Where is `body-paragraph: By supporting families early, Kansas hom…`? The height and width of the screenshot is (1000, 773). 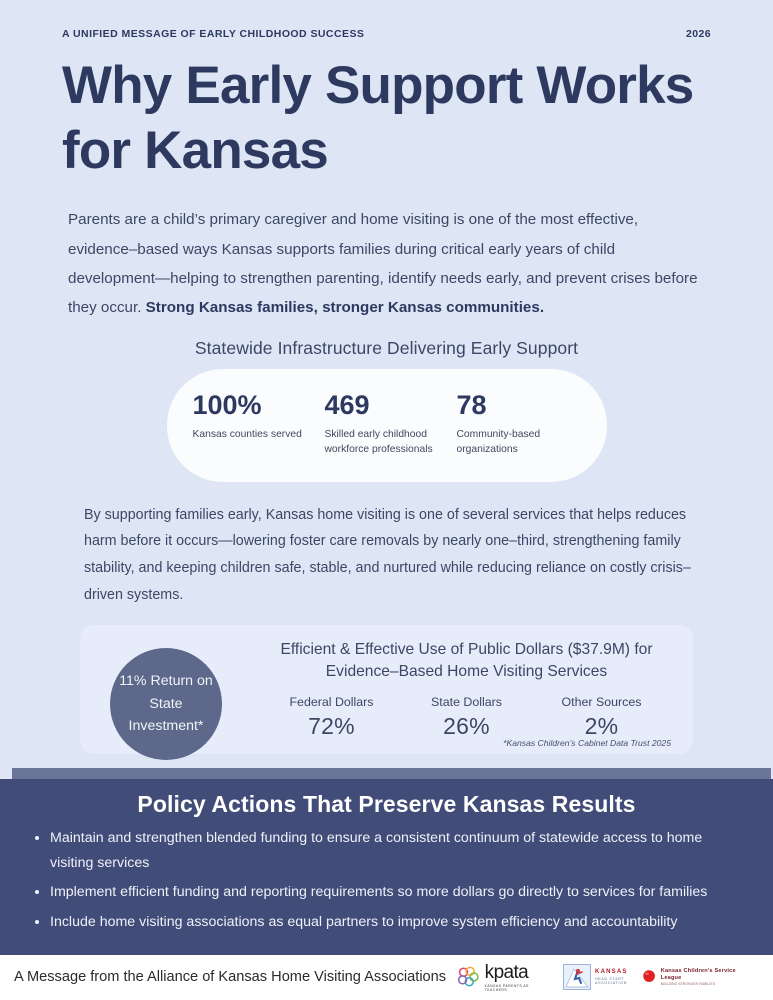 body-paragraph: By supporting families early, Kansas hom… is located at coordinates (387, 555).